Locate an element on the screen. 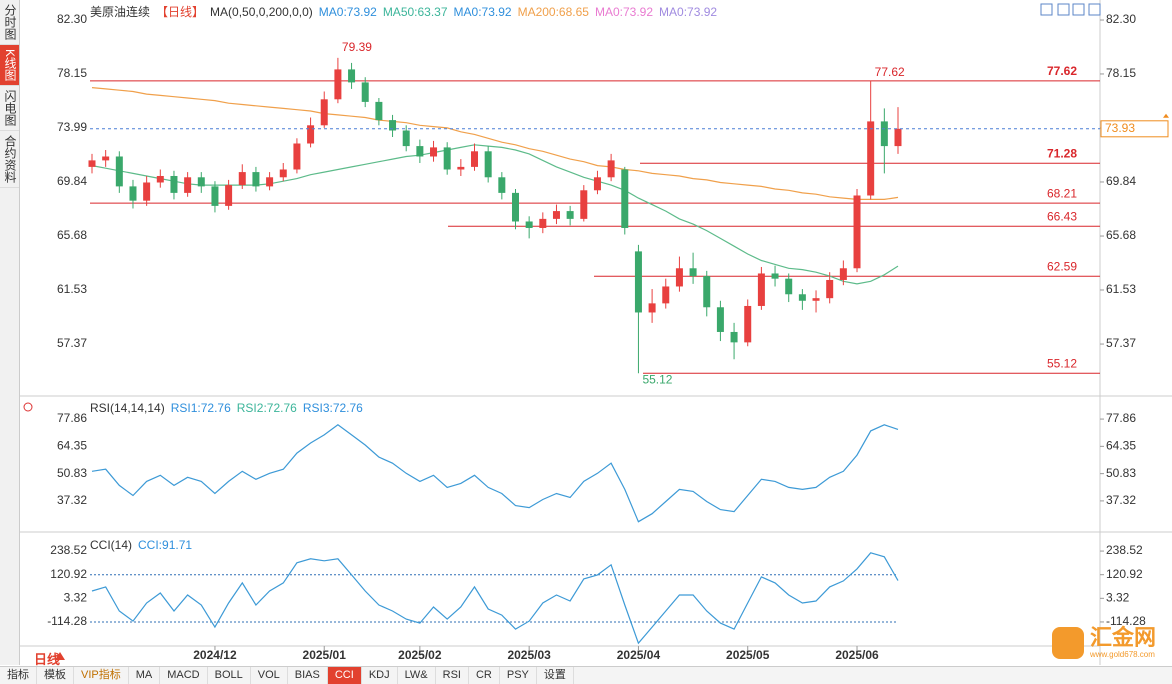 The image size is (1172, 684). toolbar-item: PSY is located at coordinates (518, 675).